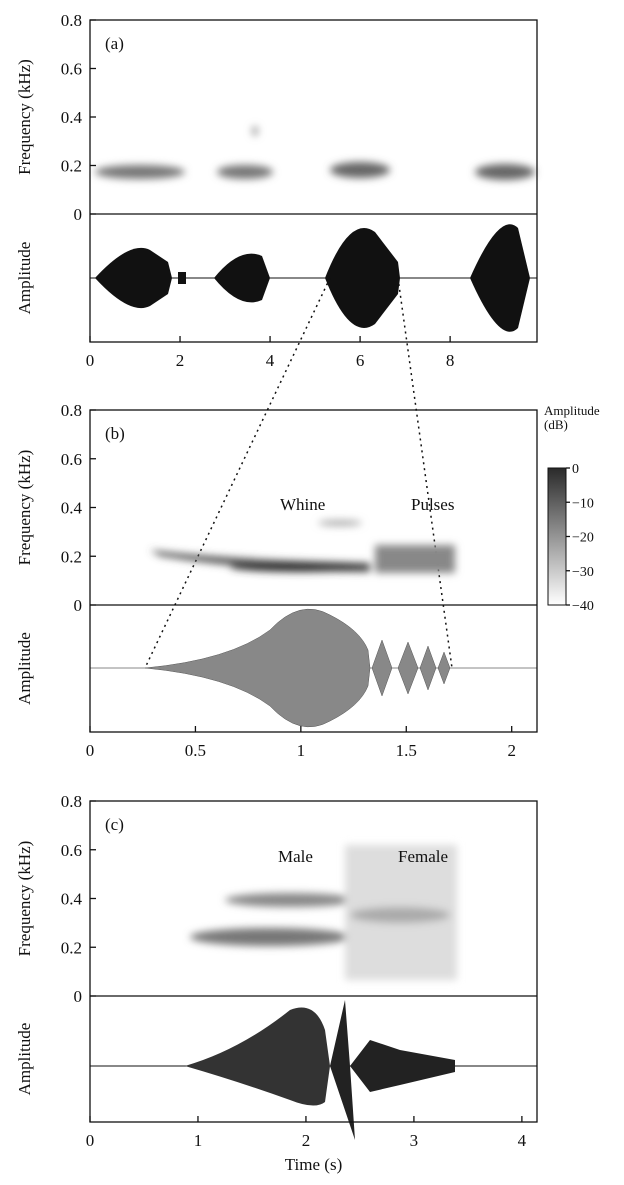  I want to click on colorbar, so click(557, 536).